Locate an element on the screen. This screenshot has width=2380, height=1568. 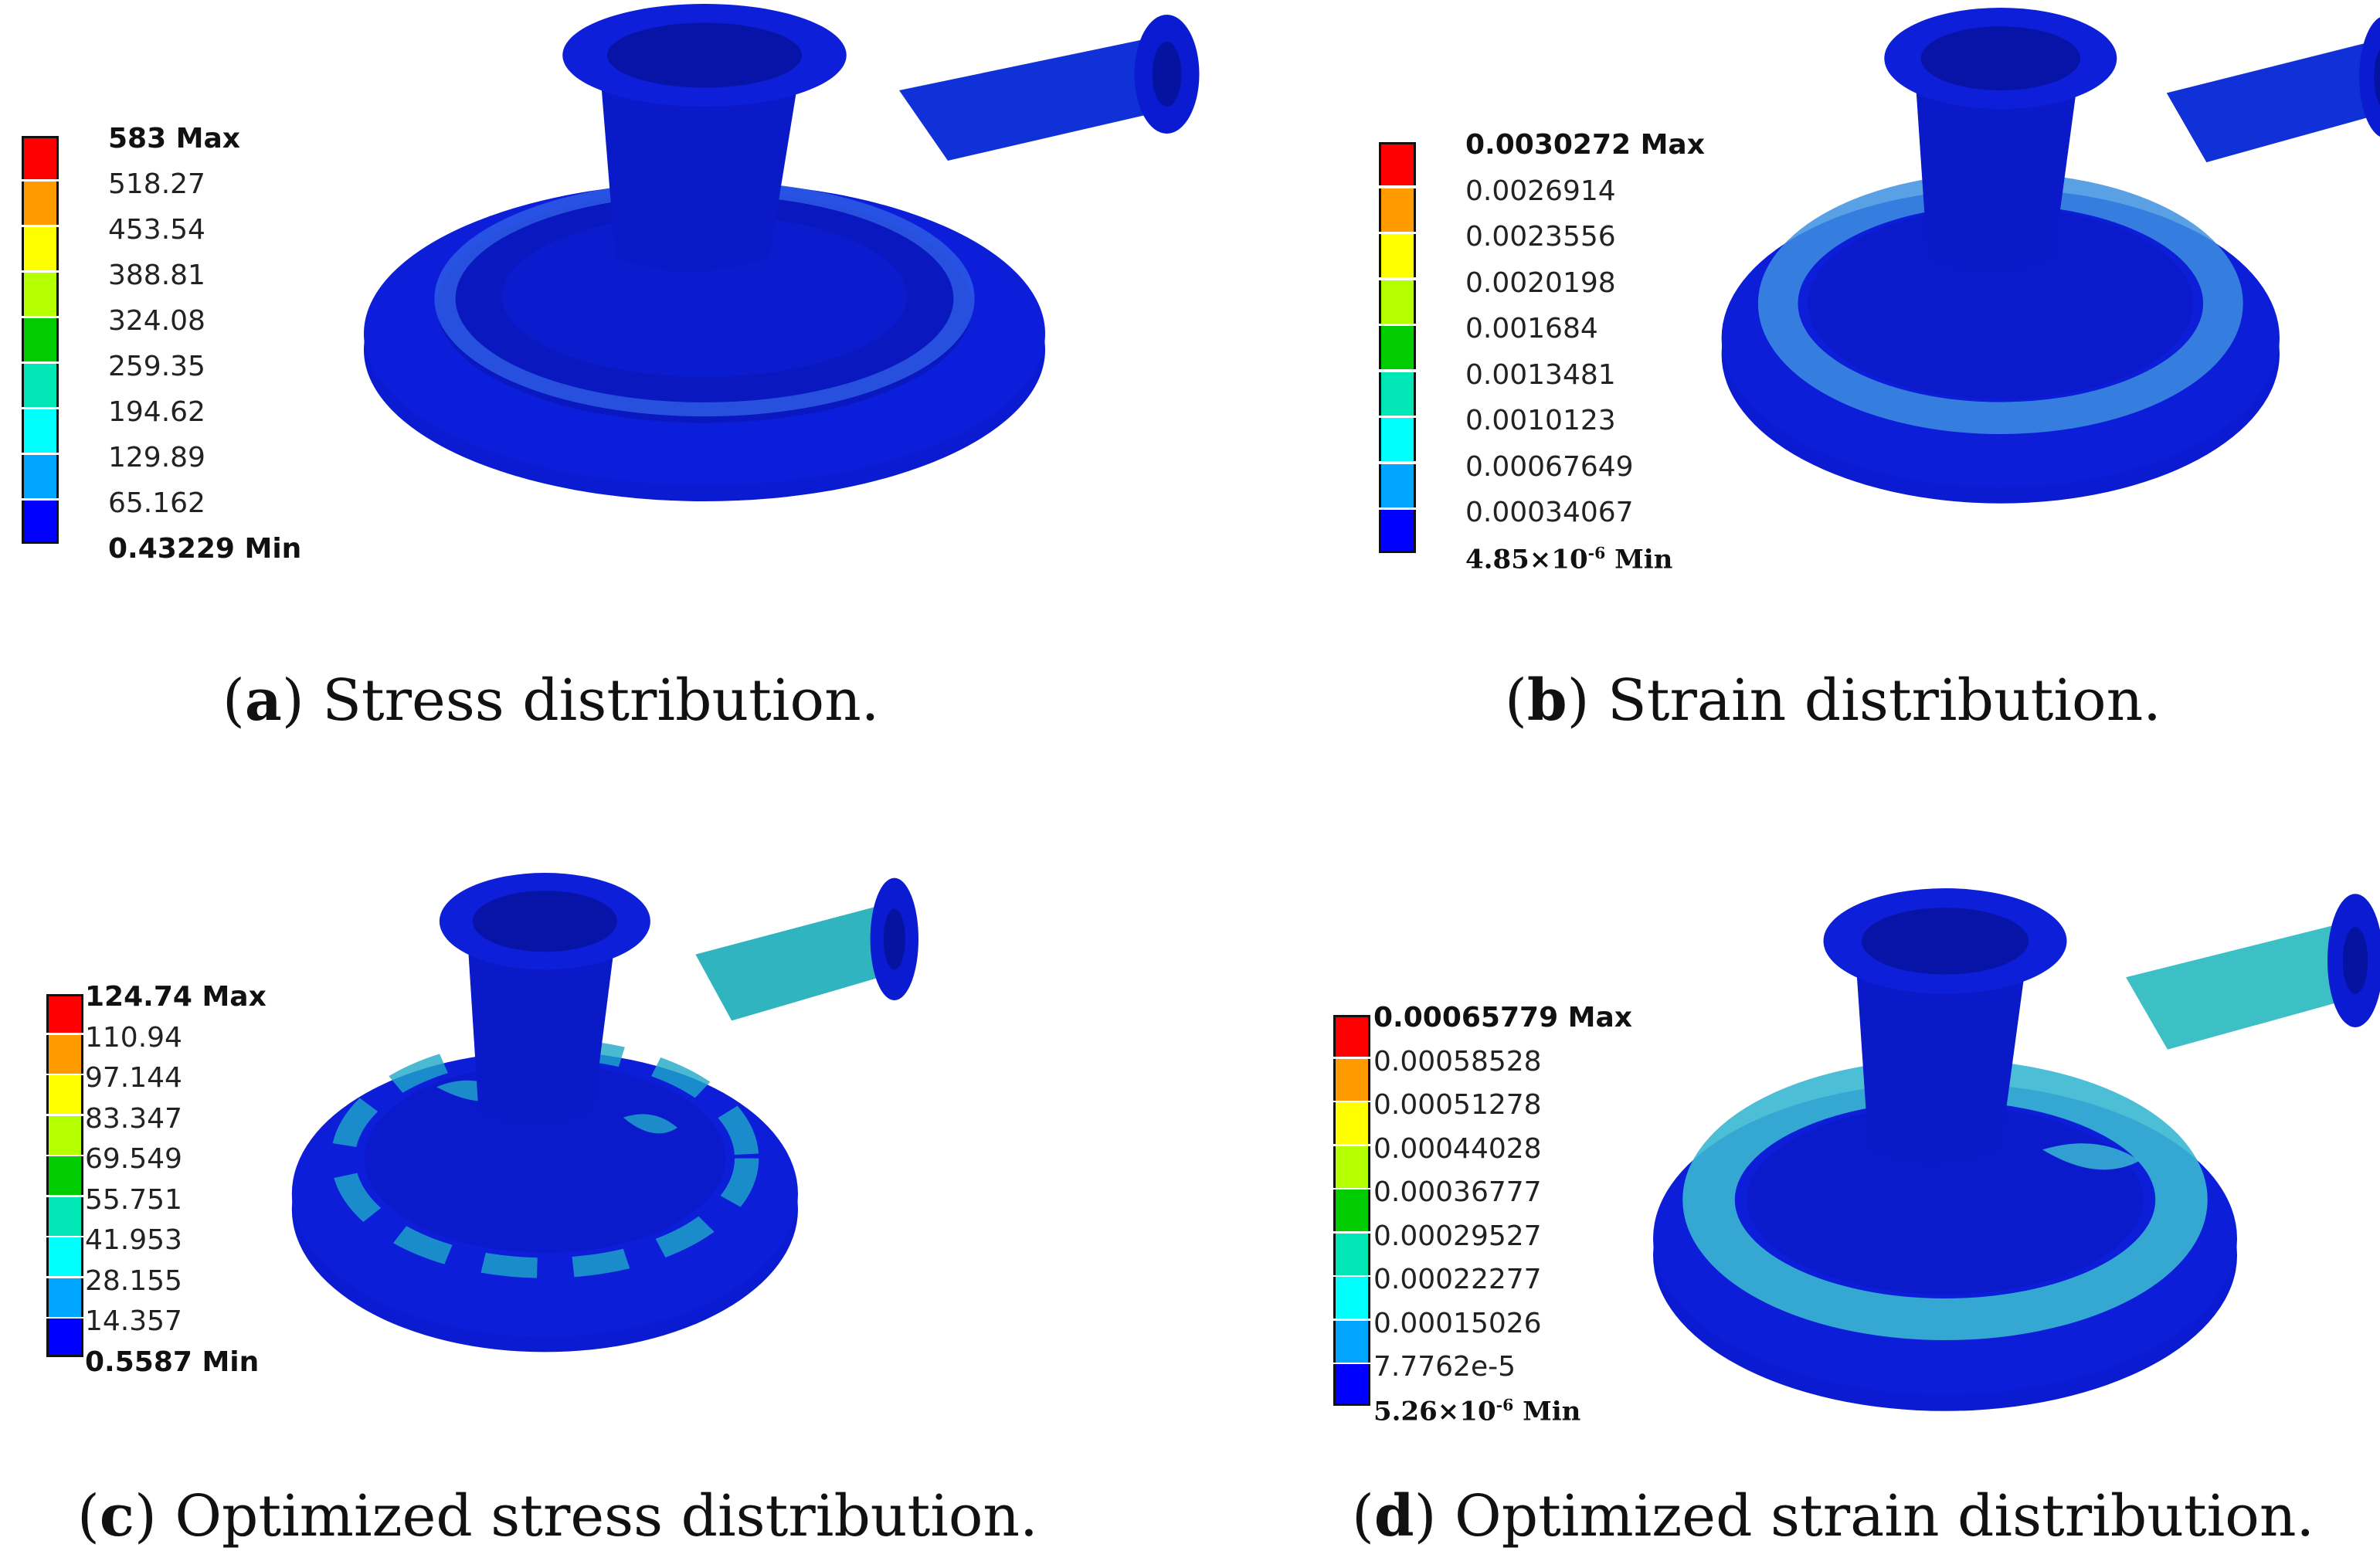
legend-label: 110.94 is located at coordinates (133, 1037).